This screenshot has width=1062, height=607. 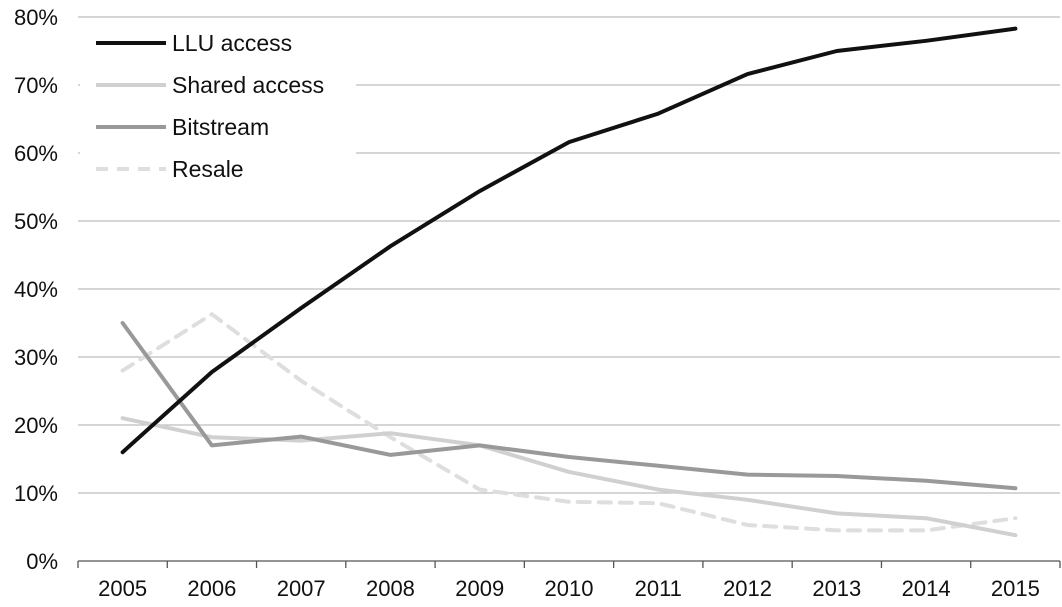 I want to click on x-tick-label: 2008, so click(x=390, y=588).